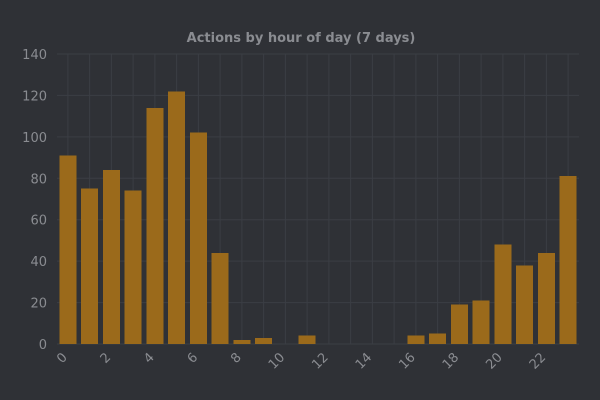 The height and width of the screenshot is (400, 600). Describe the element at coordinates (38, 262) in the screenshot. I see `y-tick-label: 40` at that location.